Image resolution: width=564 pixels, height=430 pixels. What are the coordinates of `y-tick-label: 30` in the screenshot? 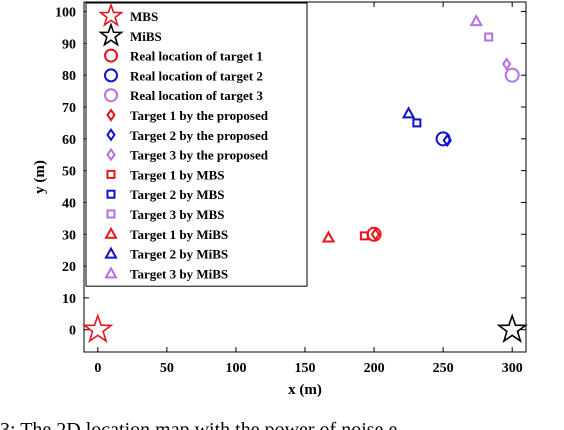 It's located at (69, 235).